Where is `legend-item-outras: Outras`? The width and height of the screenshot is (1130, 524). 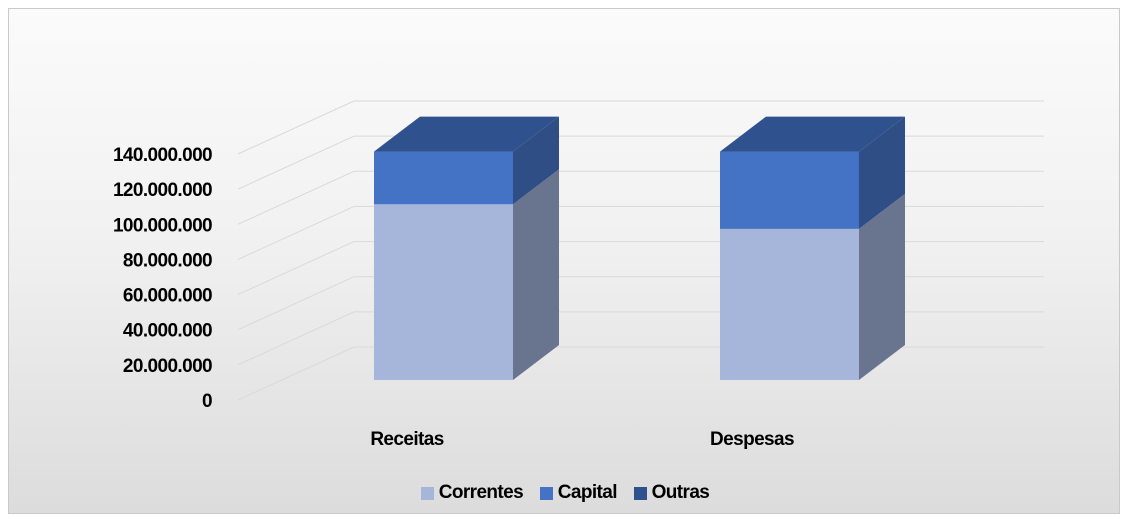 legend-item-outras: Outras is located at coordinates (671, 493).